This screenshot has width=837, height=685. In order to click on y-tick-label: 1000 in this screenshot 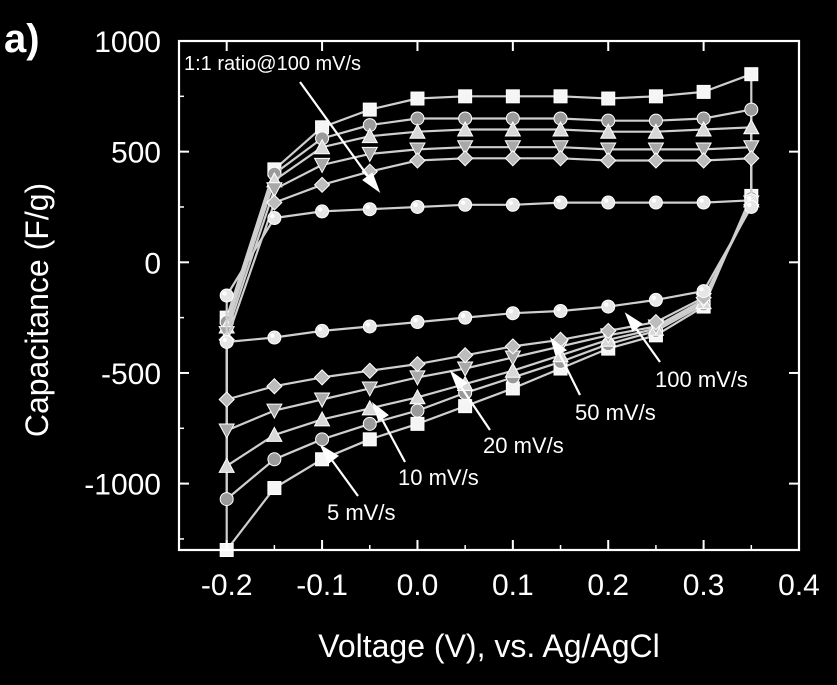, I will do `click(127, 42)`.